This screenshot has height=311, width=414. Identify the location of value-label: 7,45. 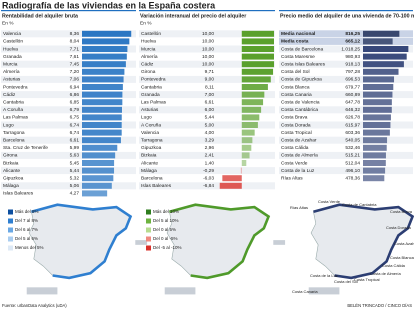
(75, 64).